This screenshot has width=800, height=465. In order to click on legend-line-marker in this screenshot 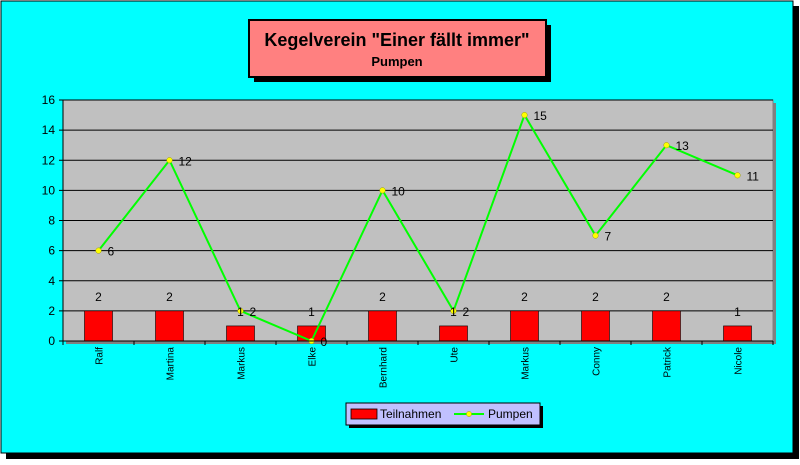, I will do `click(469, 414)`.